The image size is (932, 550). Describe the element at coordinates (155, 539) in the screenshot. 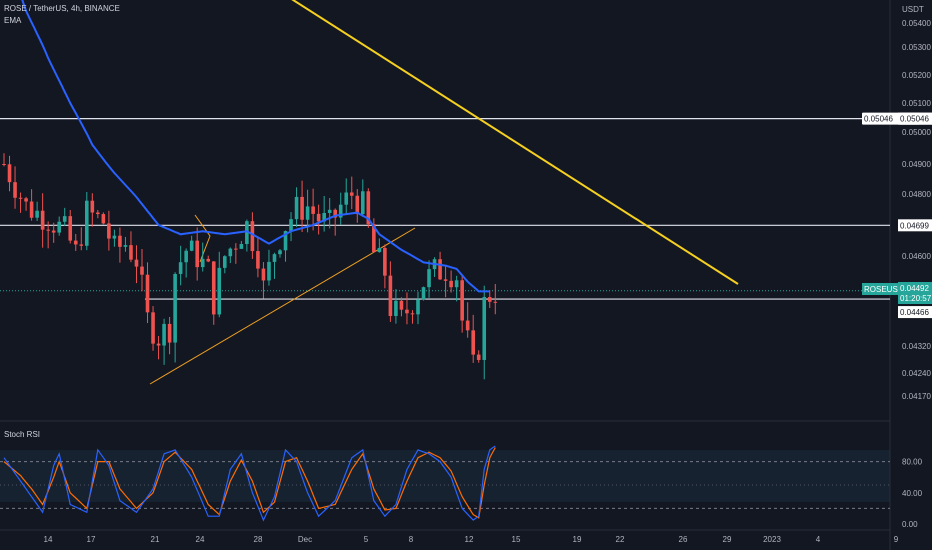

I see `time-tick-label: 21` at that location.